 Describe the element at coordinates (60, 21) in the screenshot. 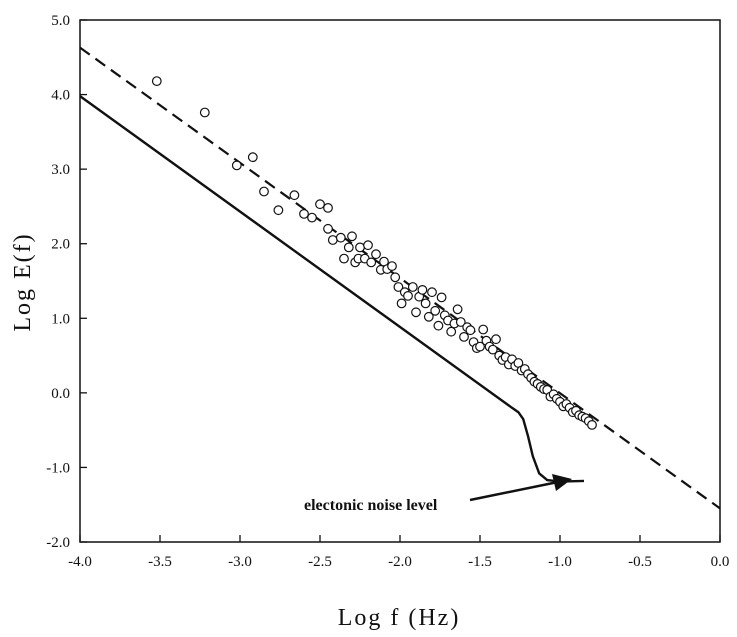

I see `y-tick-label: 5.0` at that location.